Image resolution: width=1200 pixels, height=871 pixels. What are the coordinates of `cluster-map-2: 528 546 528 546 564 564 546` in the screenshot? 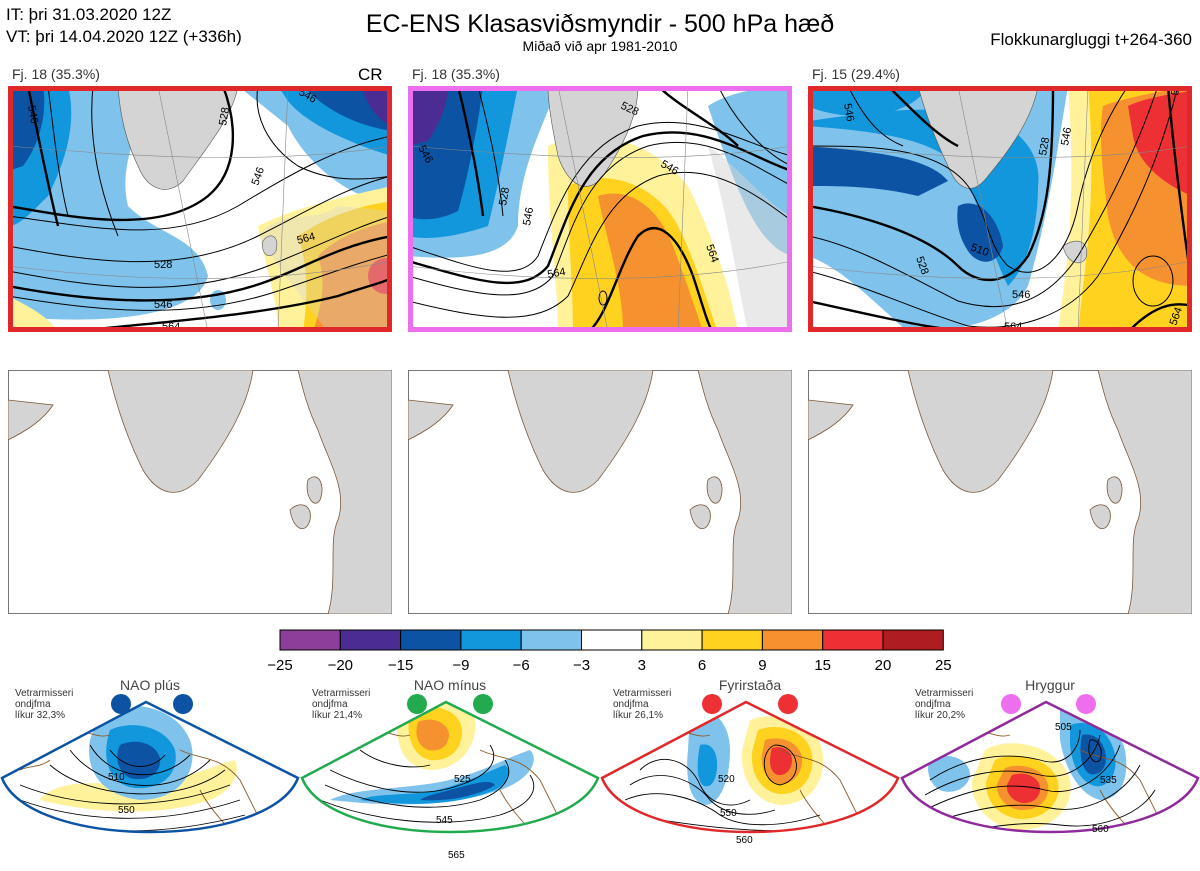 It's located at (600, 209).